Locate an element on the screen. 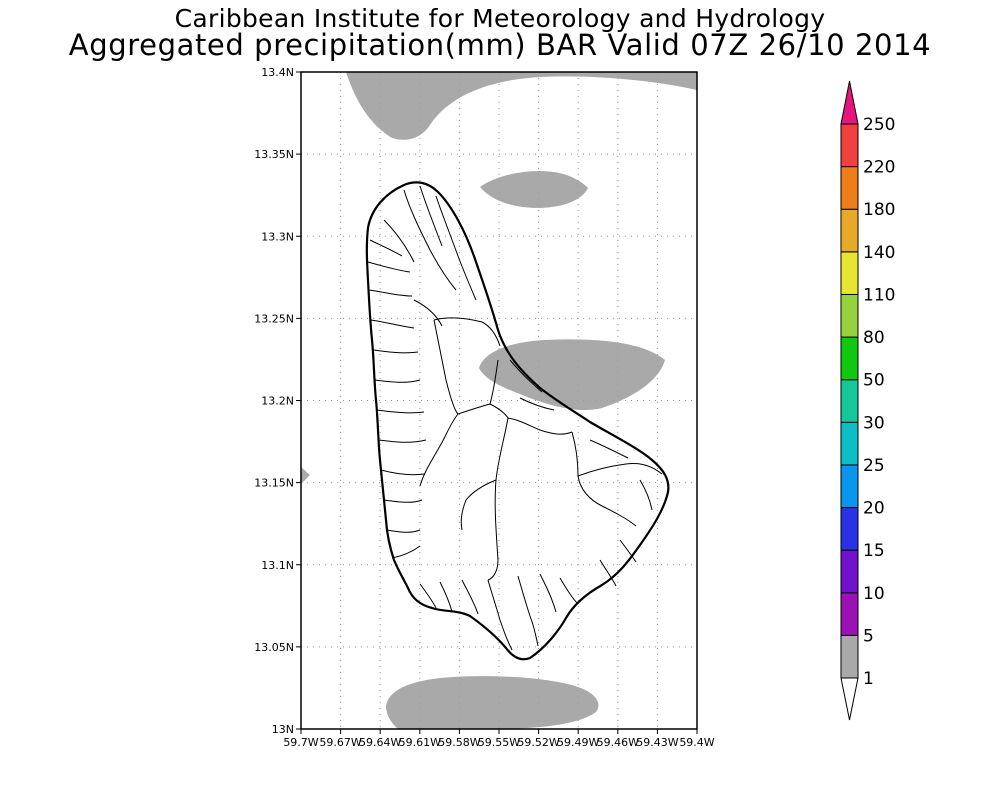  legend-level-label: 110 is located at coordinates (879, 295).